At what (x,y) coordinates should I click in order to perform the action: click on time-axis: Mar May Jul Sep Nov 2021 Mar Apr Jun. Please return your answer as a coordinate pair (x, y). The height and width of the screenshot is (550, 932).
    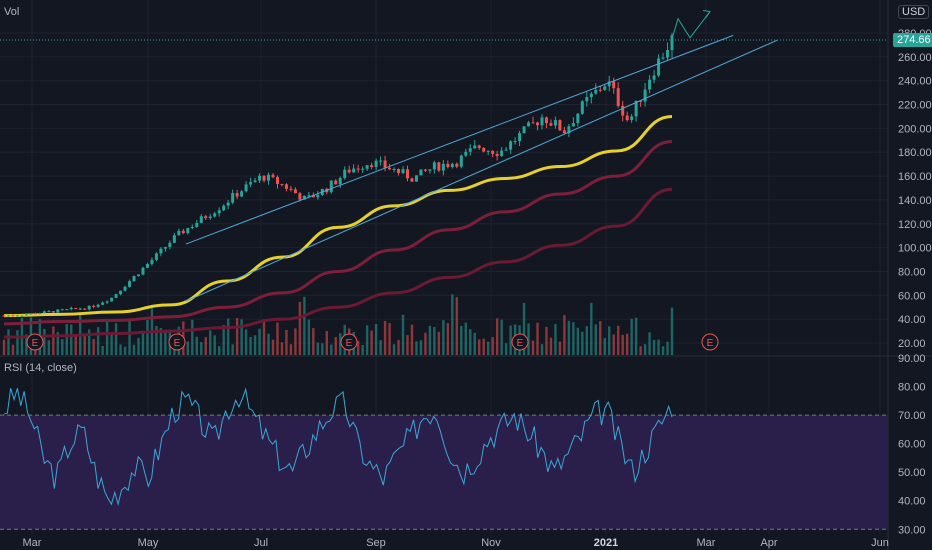
    Looking at the image, I should click on (456, 543).